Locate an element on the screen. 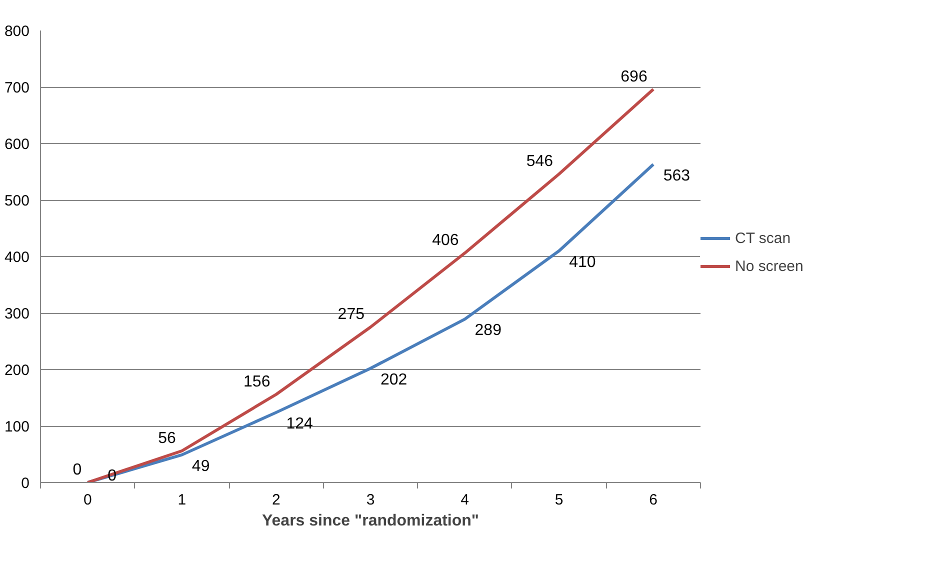  data-label: 49 is located at coordinates (201, 466).